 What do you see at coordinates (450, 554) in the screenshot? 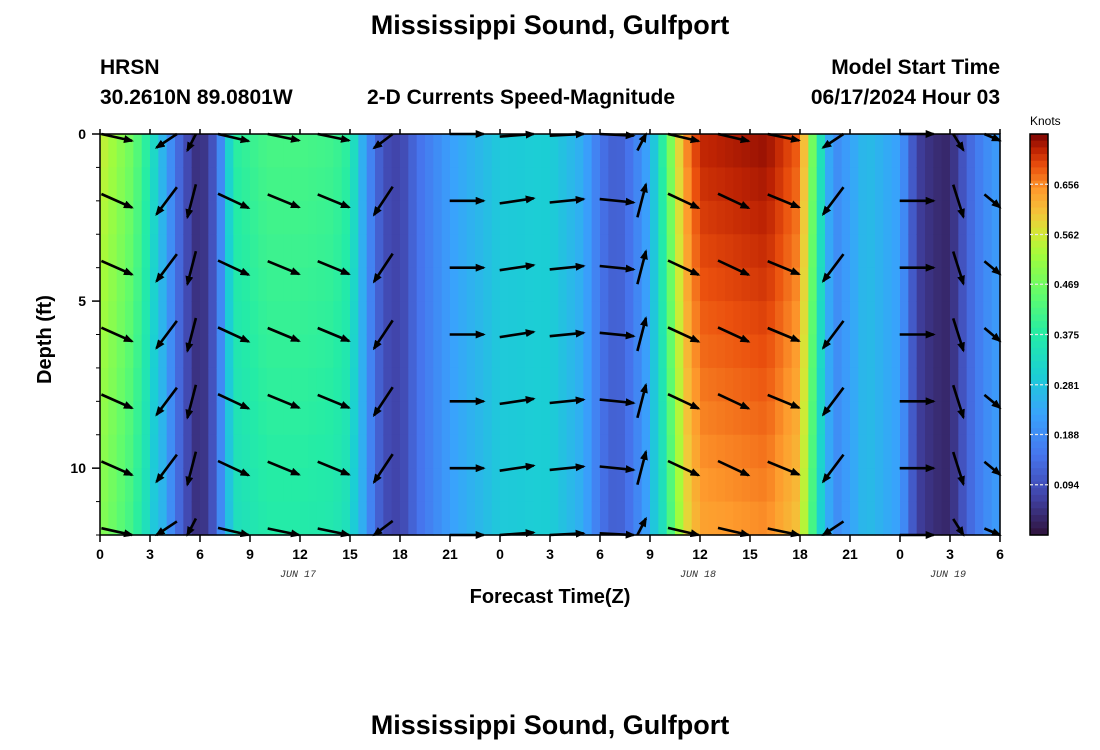
I see `x-tick-label: 21` at bounding box center [450, 554].